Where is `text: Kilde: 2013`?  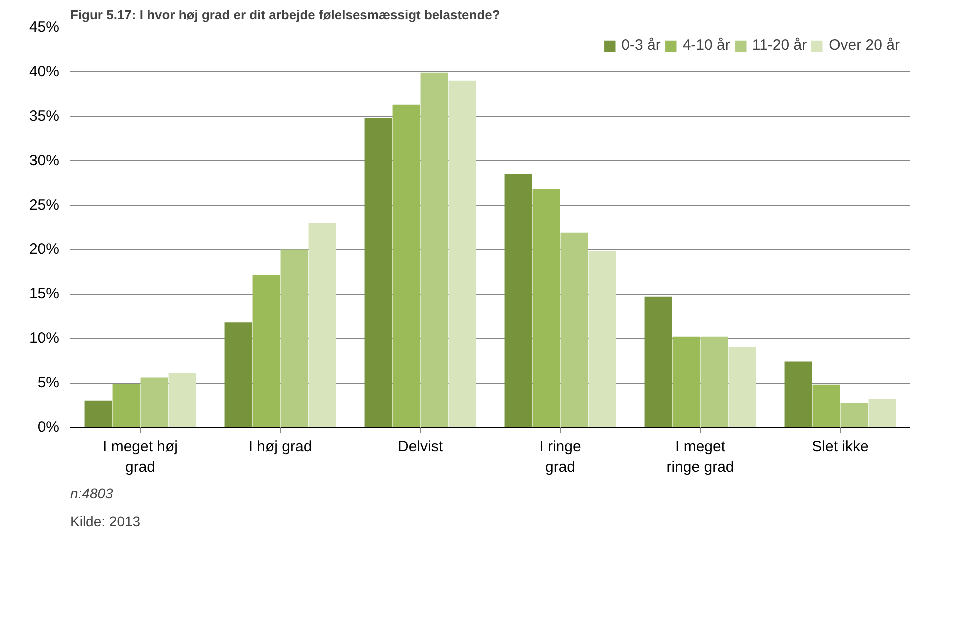
text: Kilde: 2013 is located at coordinates (105, 522).